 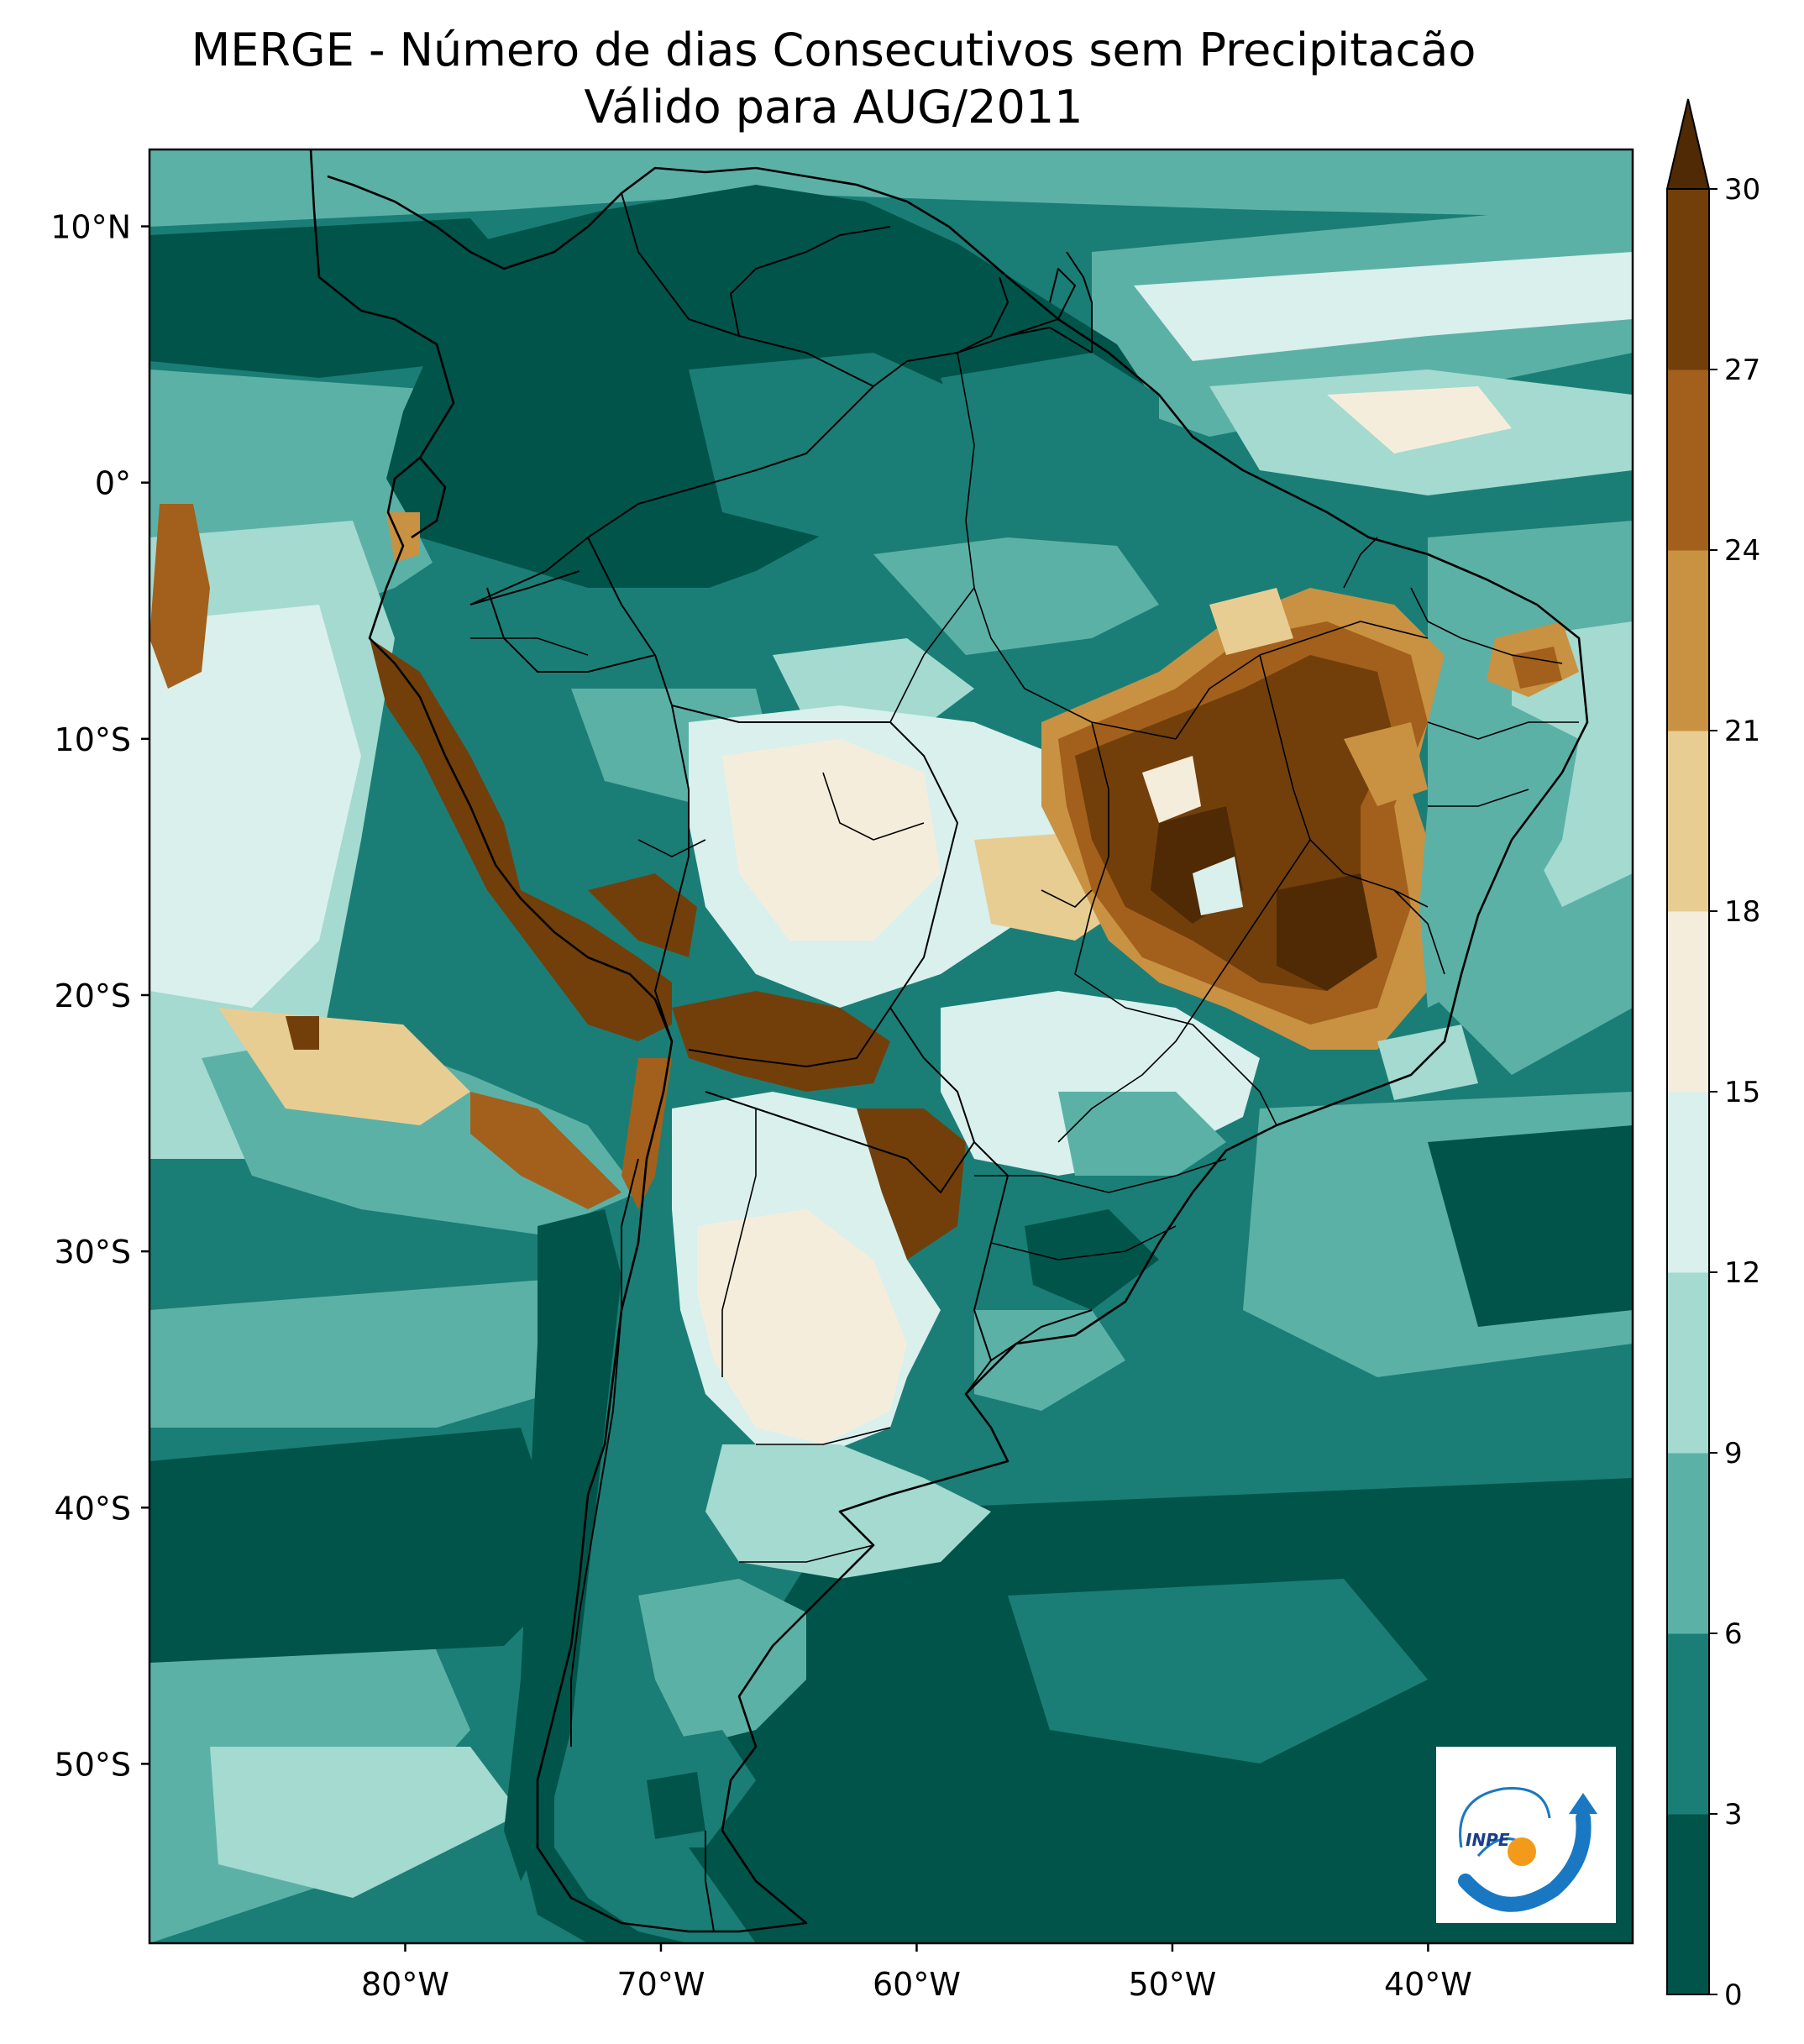 I want to click on colorbar: 0 3 6 9 12 15 18 21 24 27 30, so click(x=1712, y=1055).